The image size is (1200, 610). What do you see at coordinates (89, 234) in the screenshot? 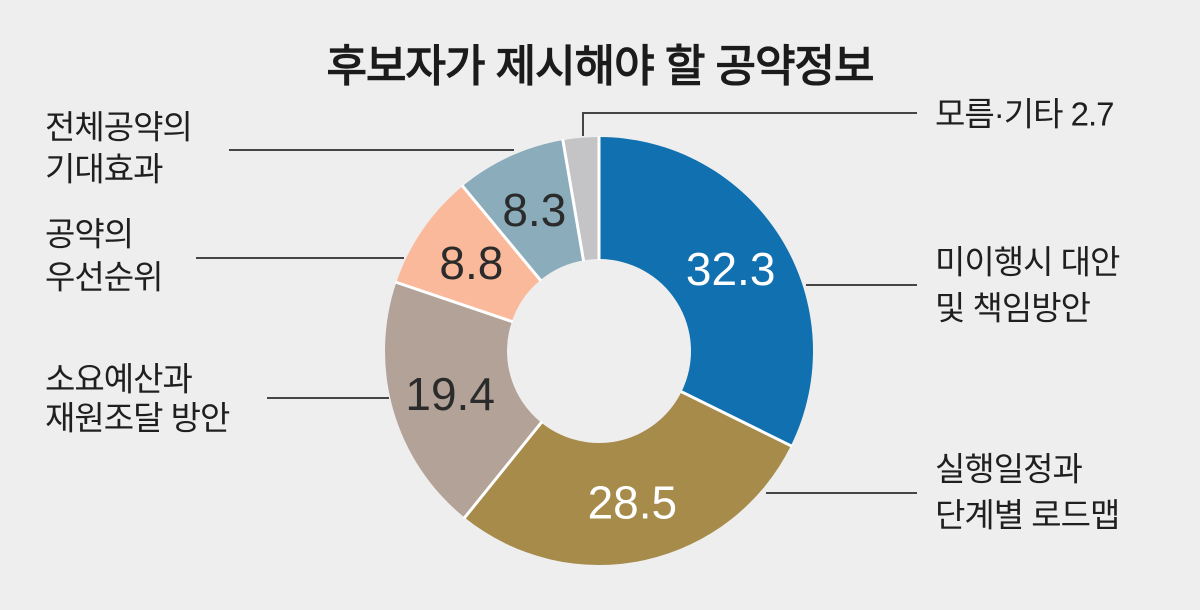
I see `callout-label-3-line-0: 공약의` at bounding box center [89, 234].